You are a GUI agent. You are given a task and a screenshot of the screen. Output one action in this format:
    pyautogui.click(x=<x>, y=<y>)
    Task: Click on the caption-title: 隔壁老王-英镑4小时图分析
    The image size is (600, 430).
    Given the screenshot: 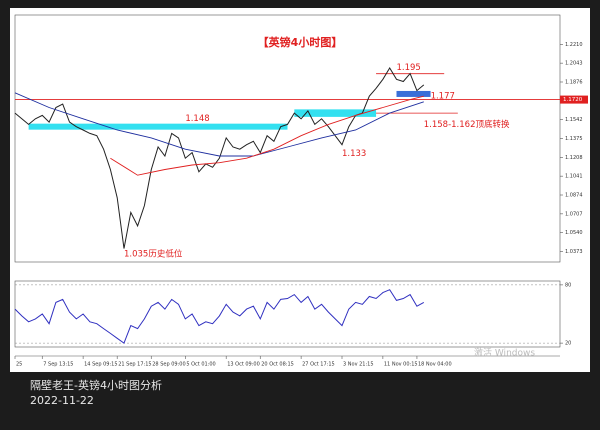 What is the action you would take?
    pyautogui.click(x=96, y=385)
    